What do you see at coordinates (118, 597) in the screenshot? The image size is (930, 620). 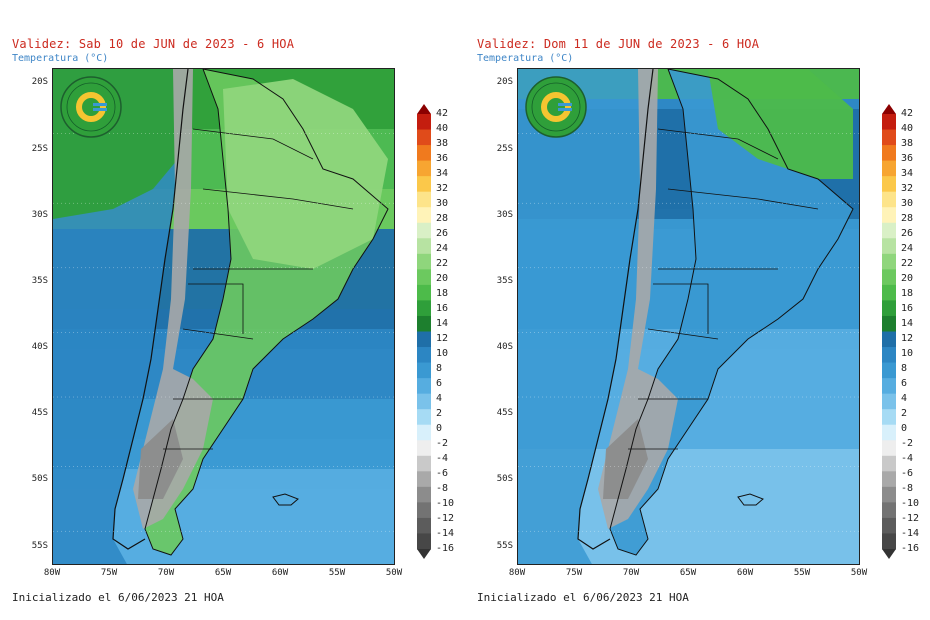 I see `panel-footer: Inicializado el 6/06/2023 21 HOA` at bounding box center [118, 597].